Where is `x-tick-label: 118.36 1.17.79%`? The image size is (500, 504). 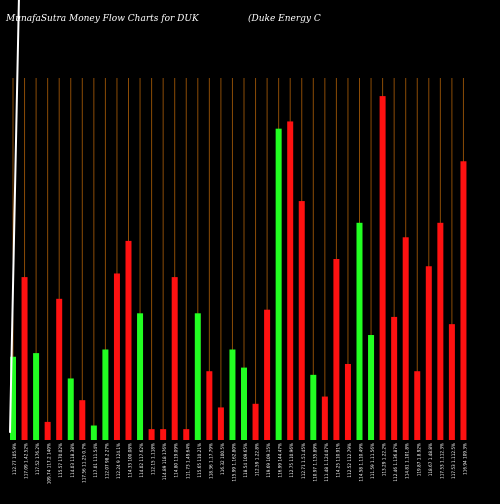
x-tick-label: 118.36 1.17.79% is located at coordinates (210, 461).